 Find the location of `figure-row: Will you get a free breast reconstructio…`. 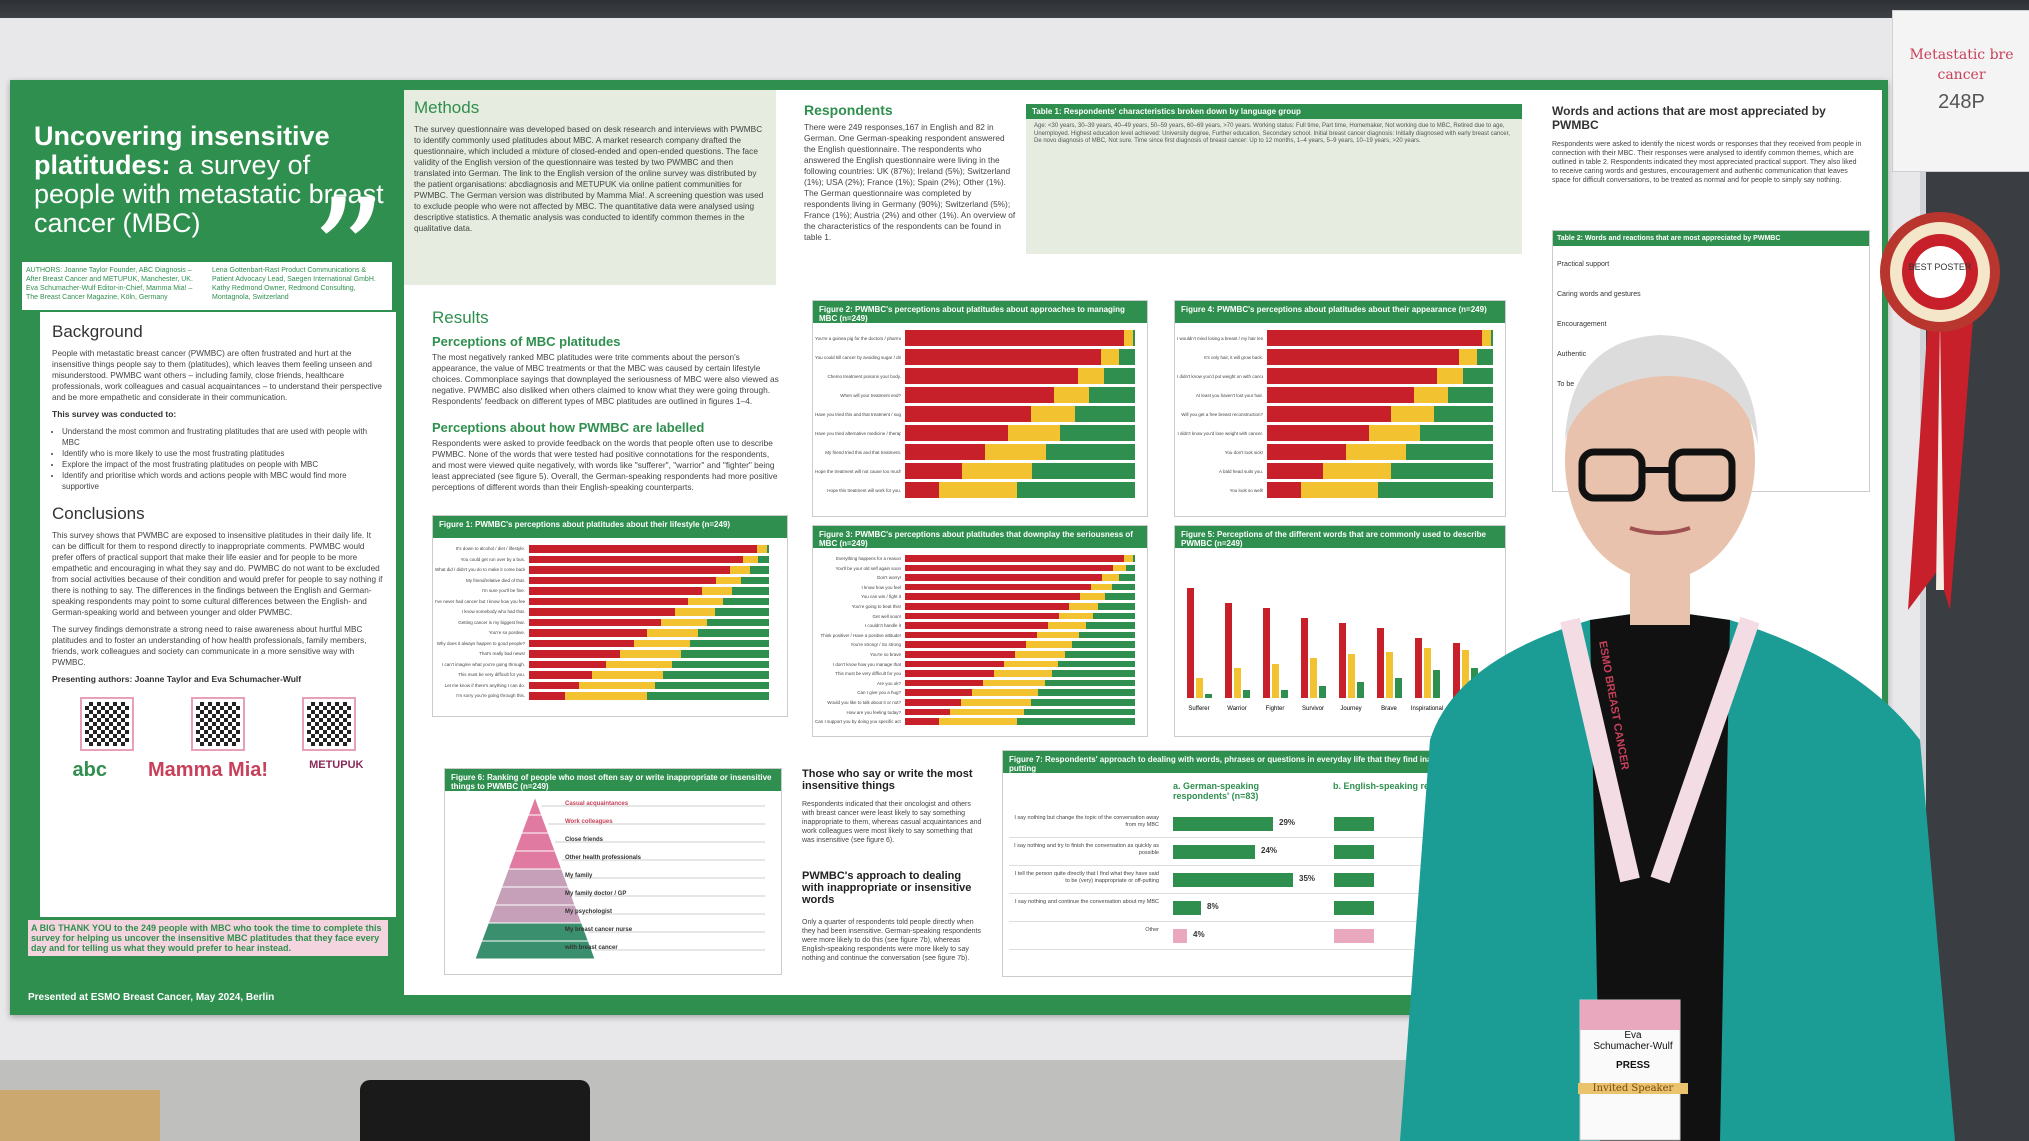

figure-row: Will you get a free breast reconstructio… is located at coordinates (1340, 414).